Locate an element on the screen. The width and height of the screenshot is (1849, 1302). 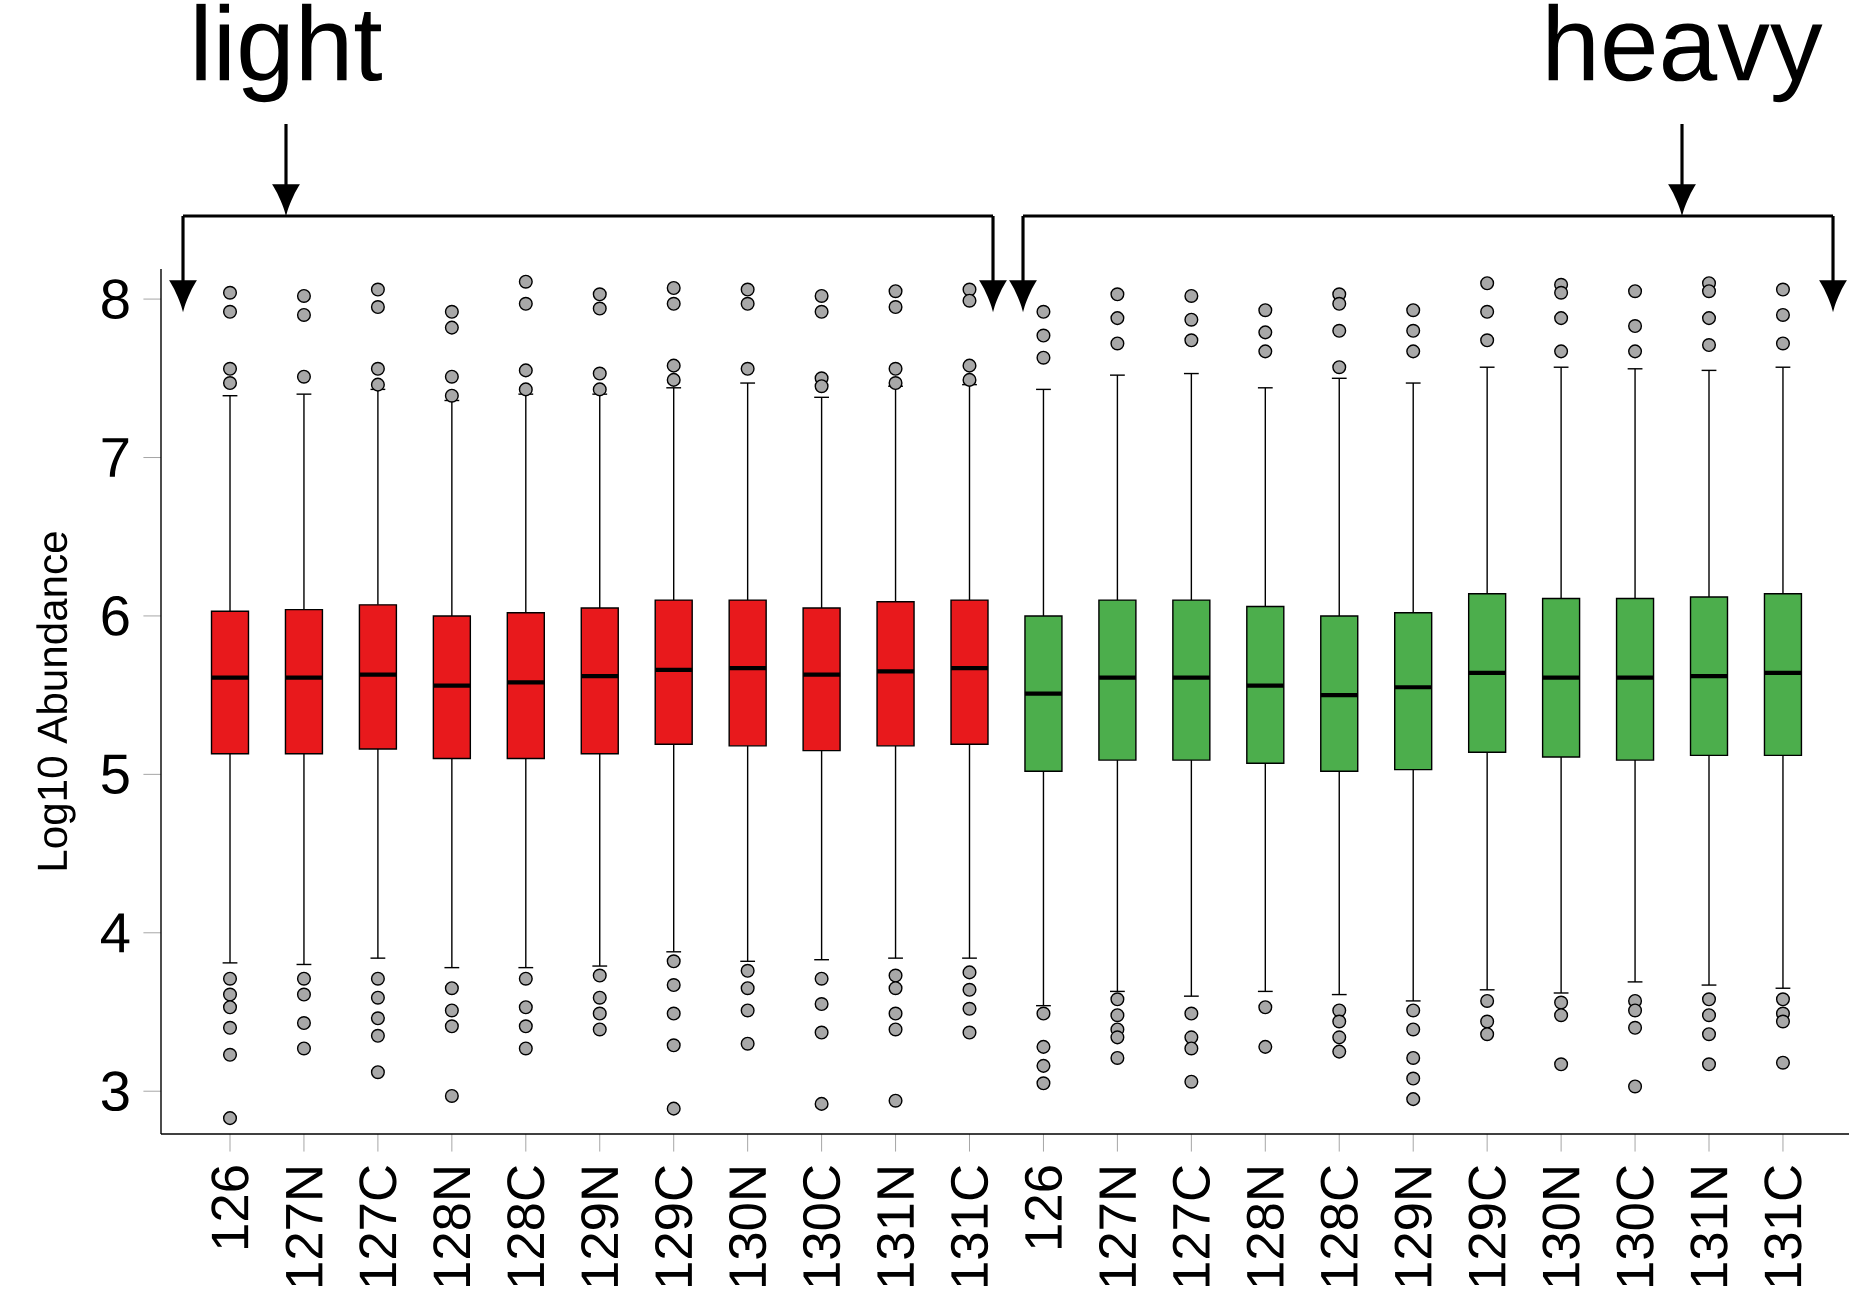
text: light is located at coordinates (289, 53).